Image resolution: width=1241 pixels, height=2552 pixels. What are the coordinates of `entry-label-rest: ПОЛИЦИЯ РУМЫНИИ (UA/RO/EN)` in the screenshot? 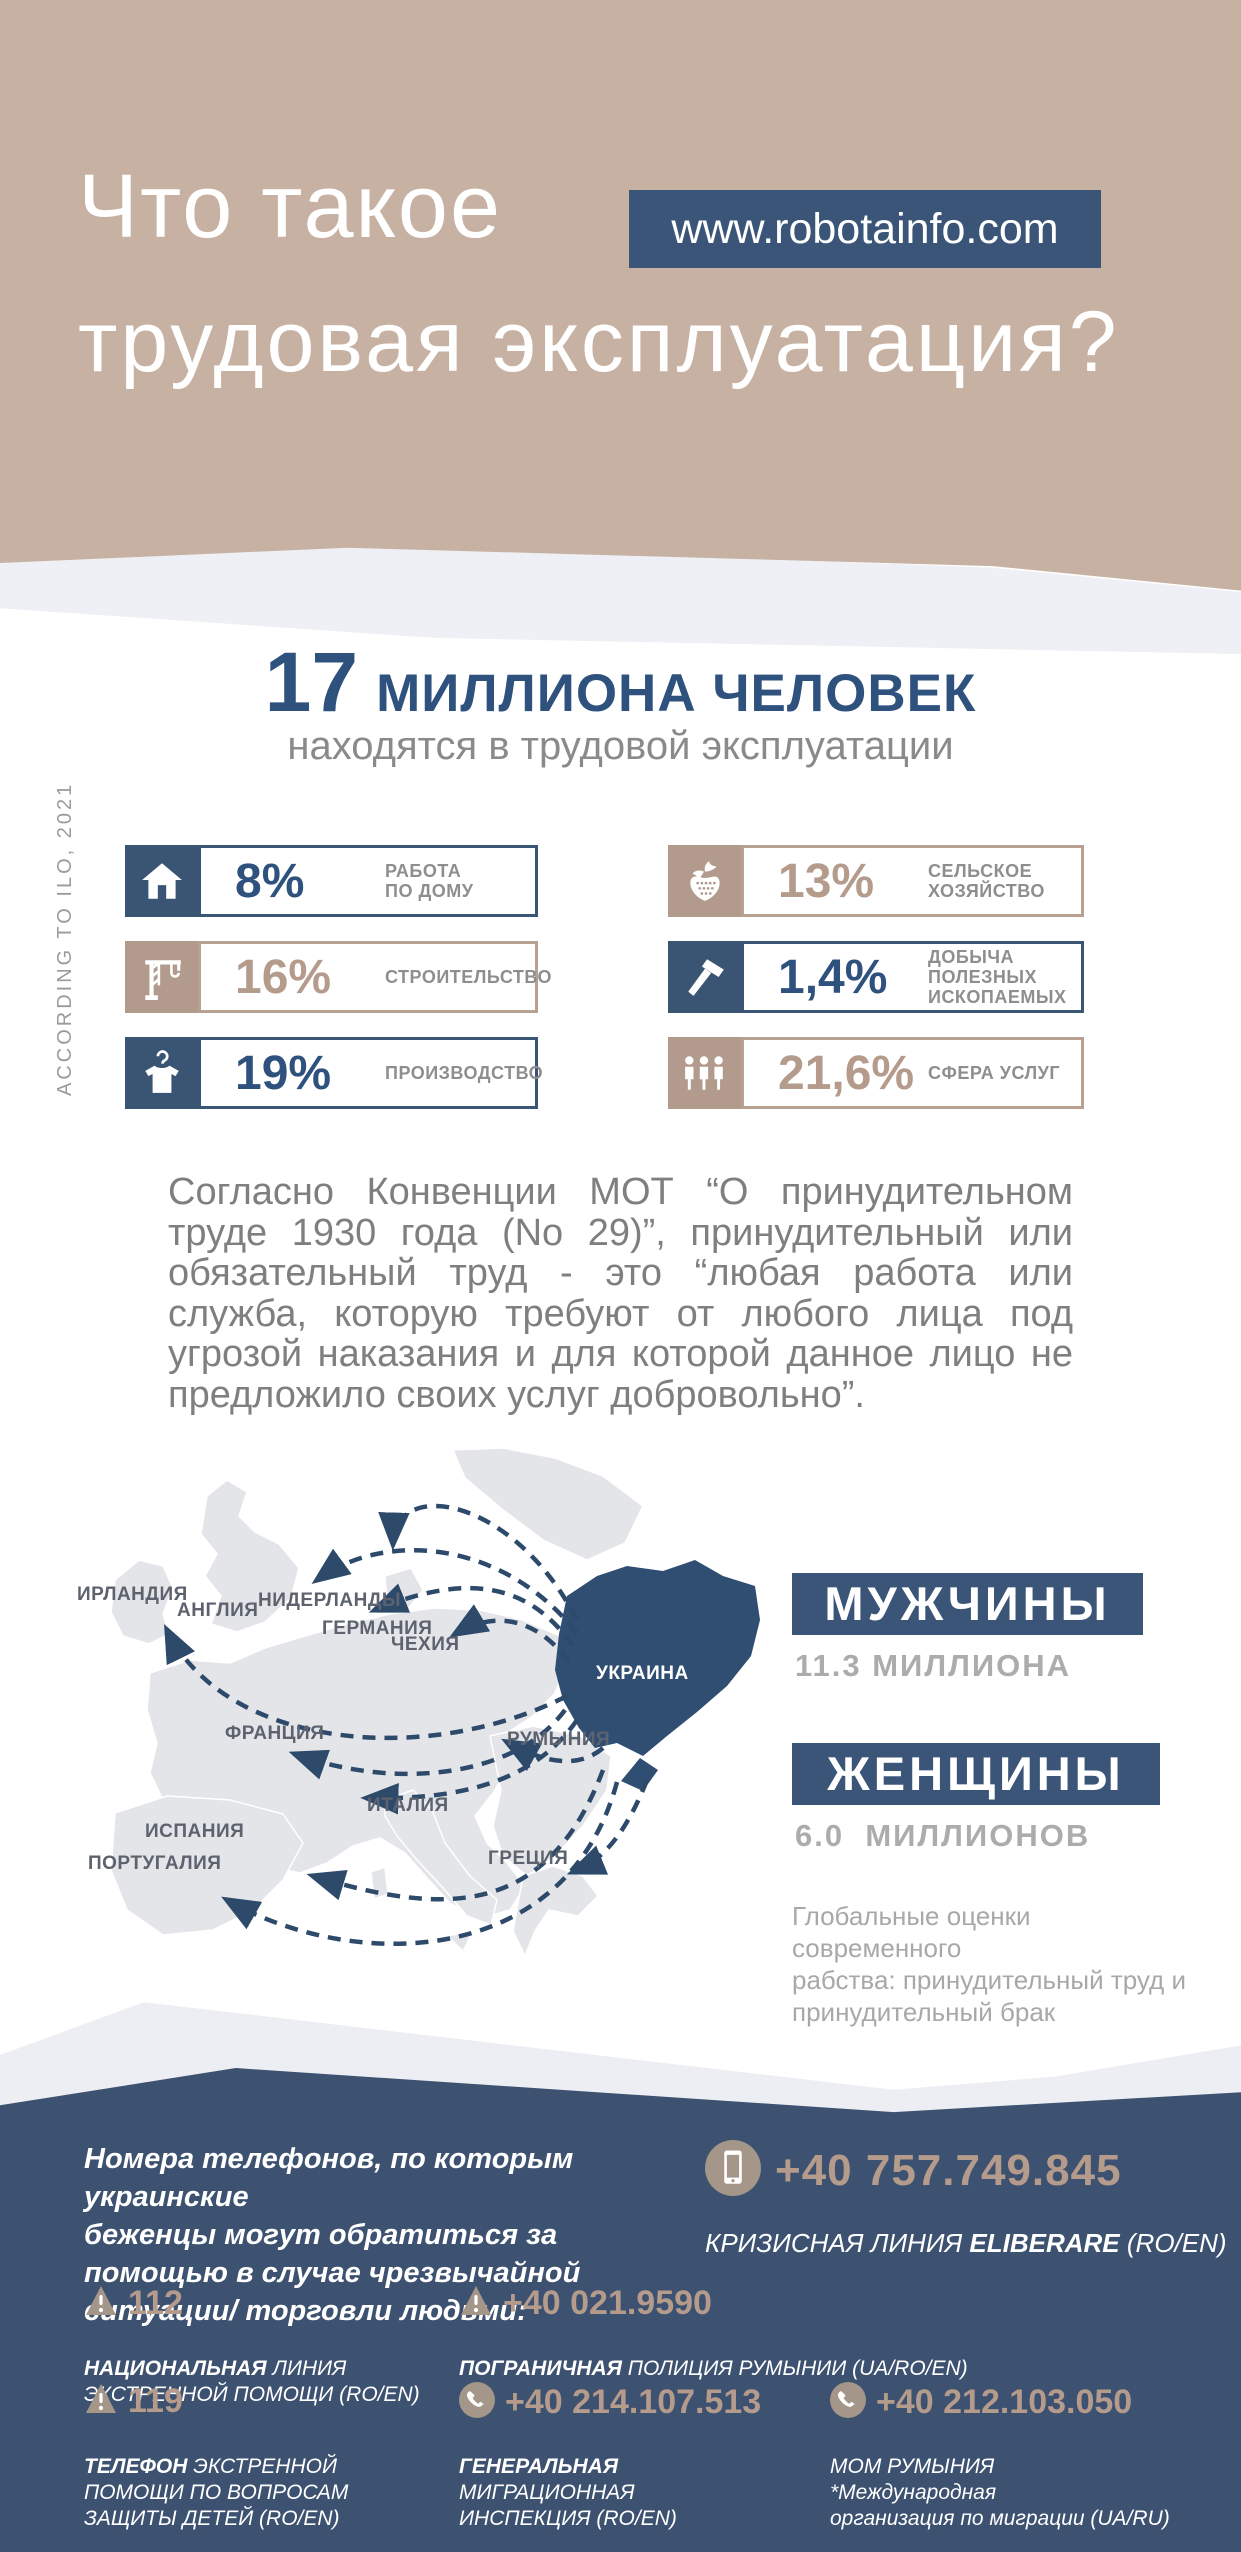 It's located at (794, 2368).